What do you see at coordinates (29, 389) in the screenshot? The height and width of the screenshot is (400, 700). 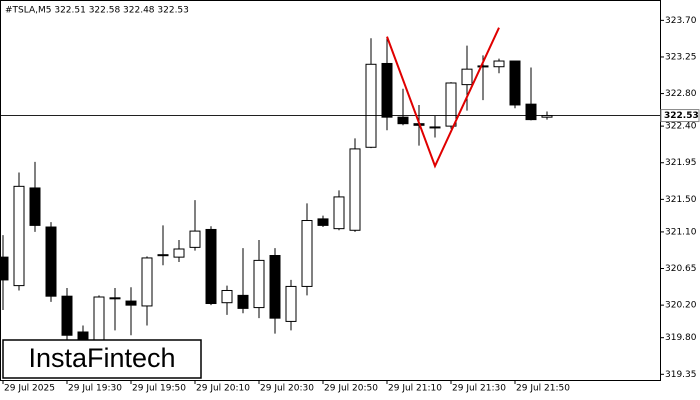 I see `x-tick-label: 29 Jul 2025` at bounding box center [29, 389].